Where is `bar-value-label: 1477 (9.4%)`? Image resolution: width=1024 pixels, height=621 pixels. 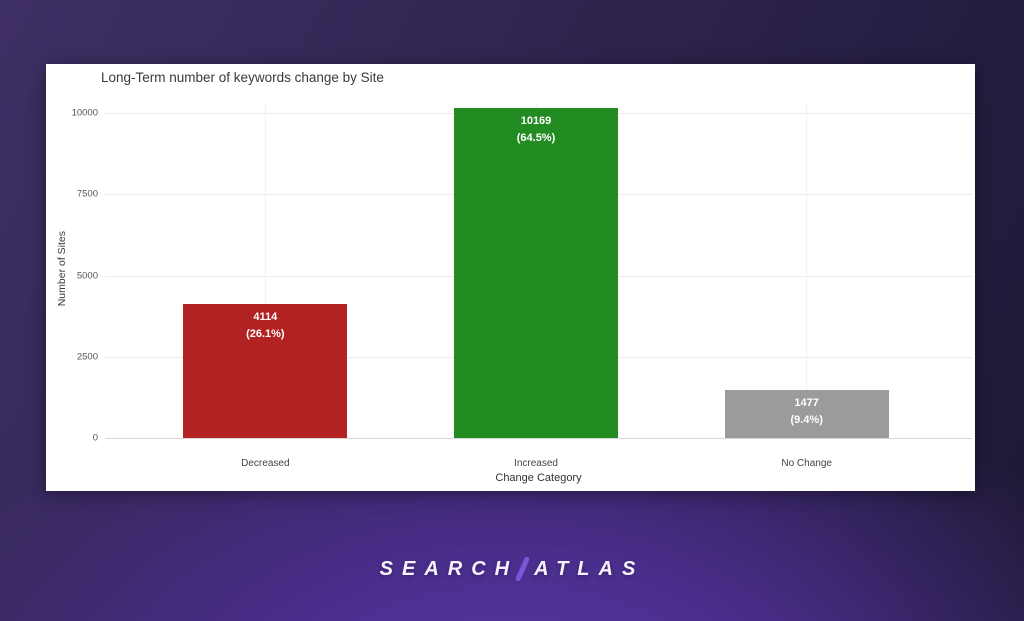 bar-value-label: 1477 (9.4%) is located at coordinates (807, 412).